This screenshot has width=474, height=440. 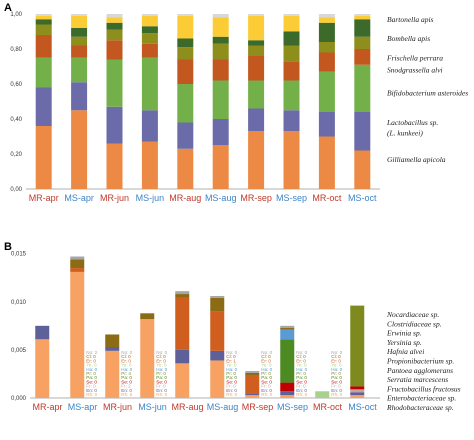 What do you see at coordinates (19, 351) in the screenshot?
I see `y-tick-label-b: 0,005` at bounding box center [19, 351].